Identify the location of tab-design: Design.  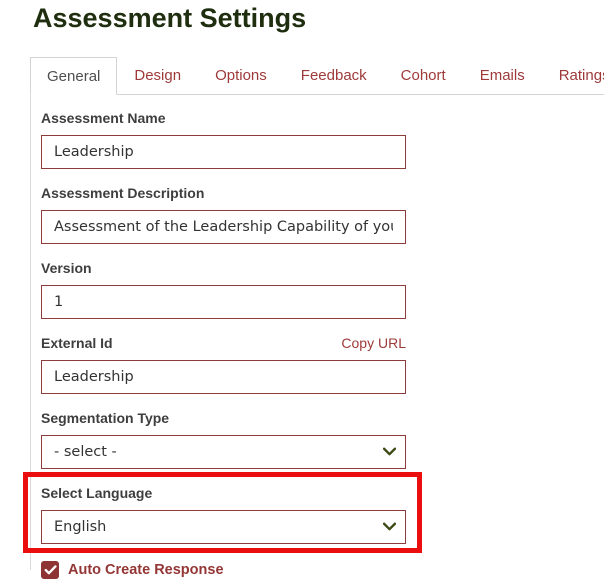
(158, 75).